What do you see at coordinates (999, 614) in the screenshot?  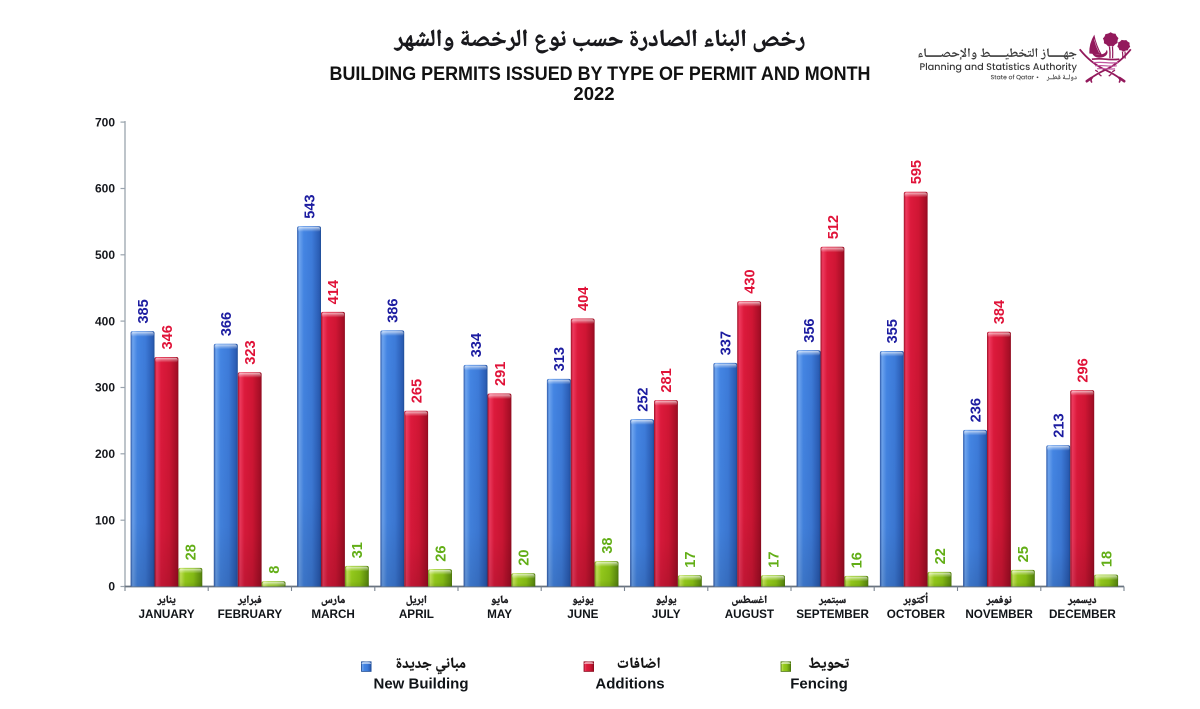 I see `svg-text: NOVEMBER` at bounding box center [999, 614].